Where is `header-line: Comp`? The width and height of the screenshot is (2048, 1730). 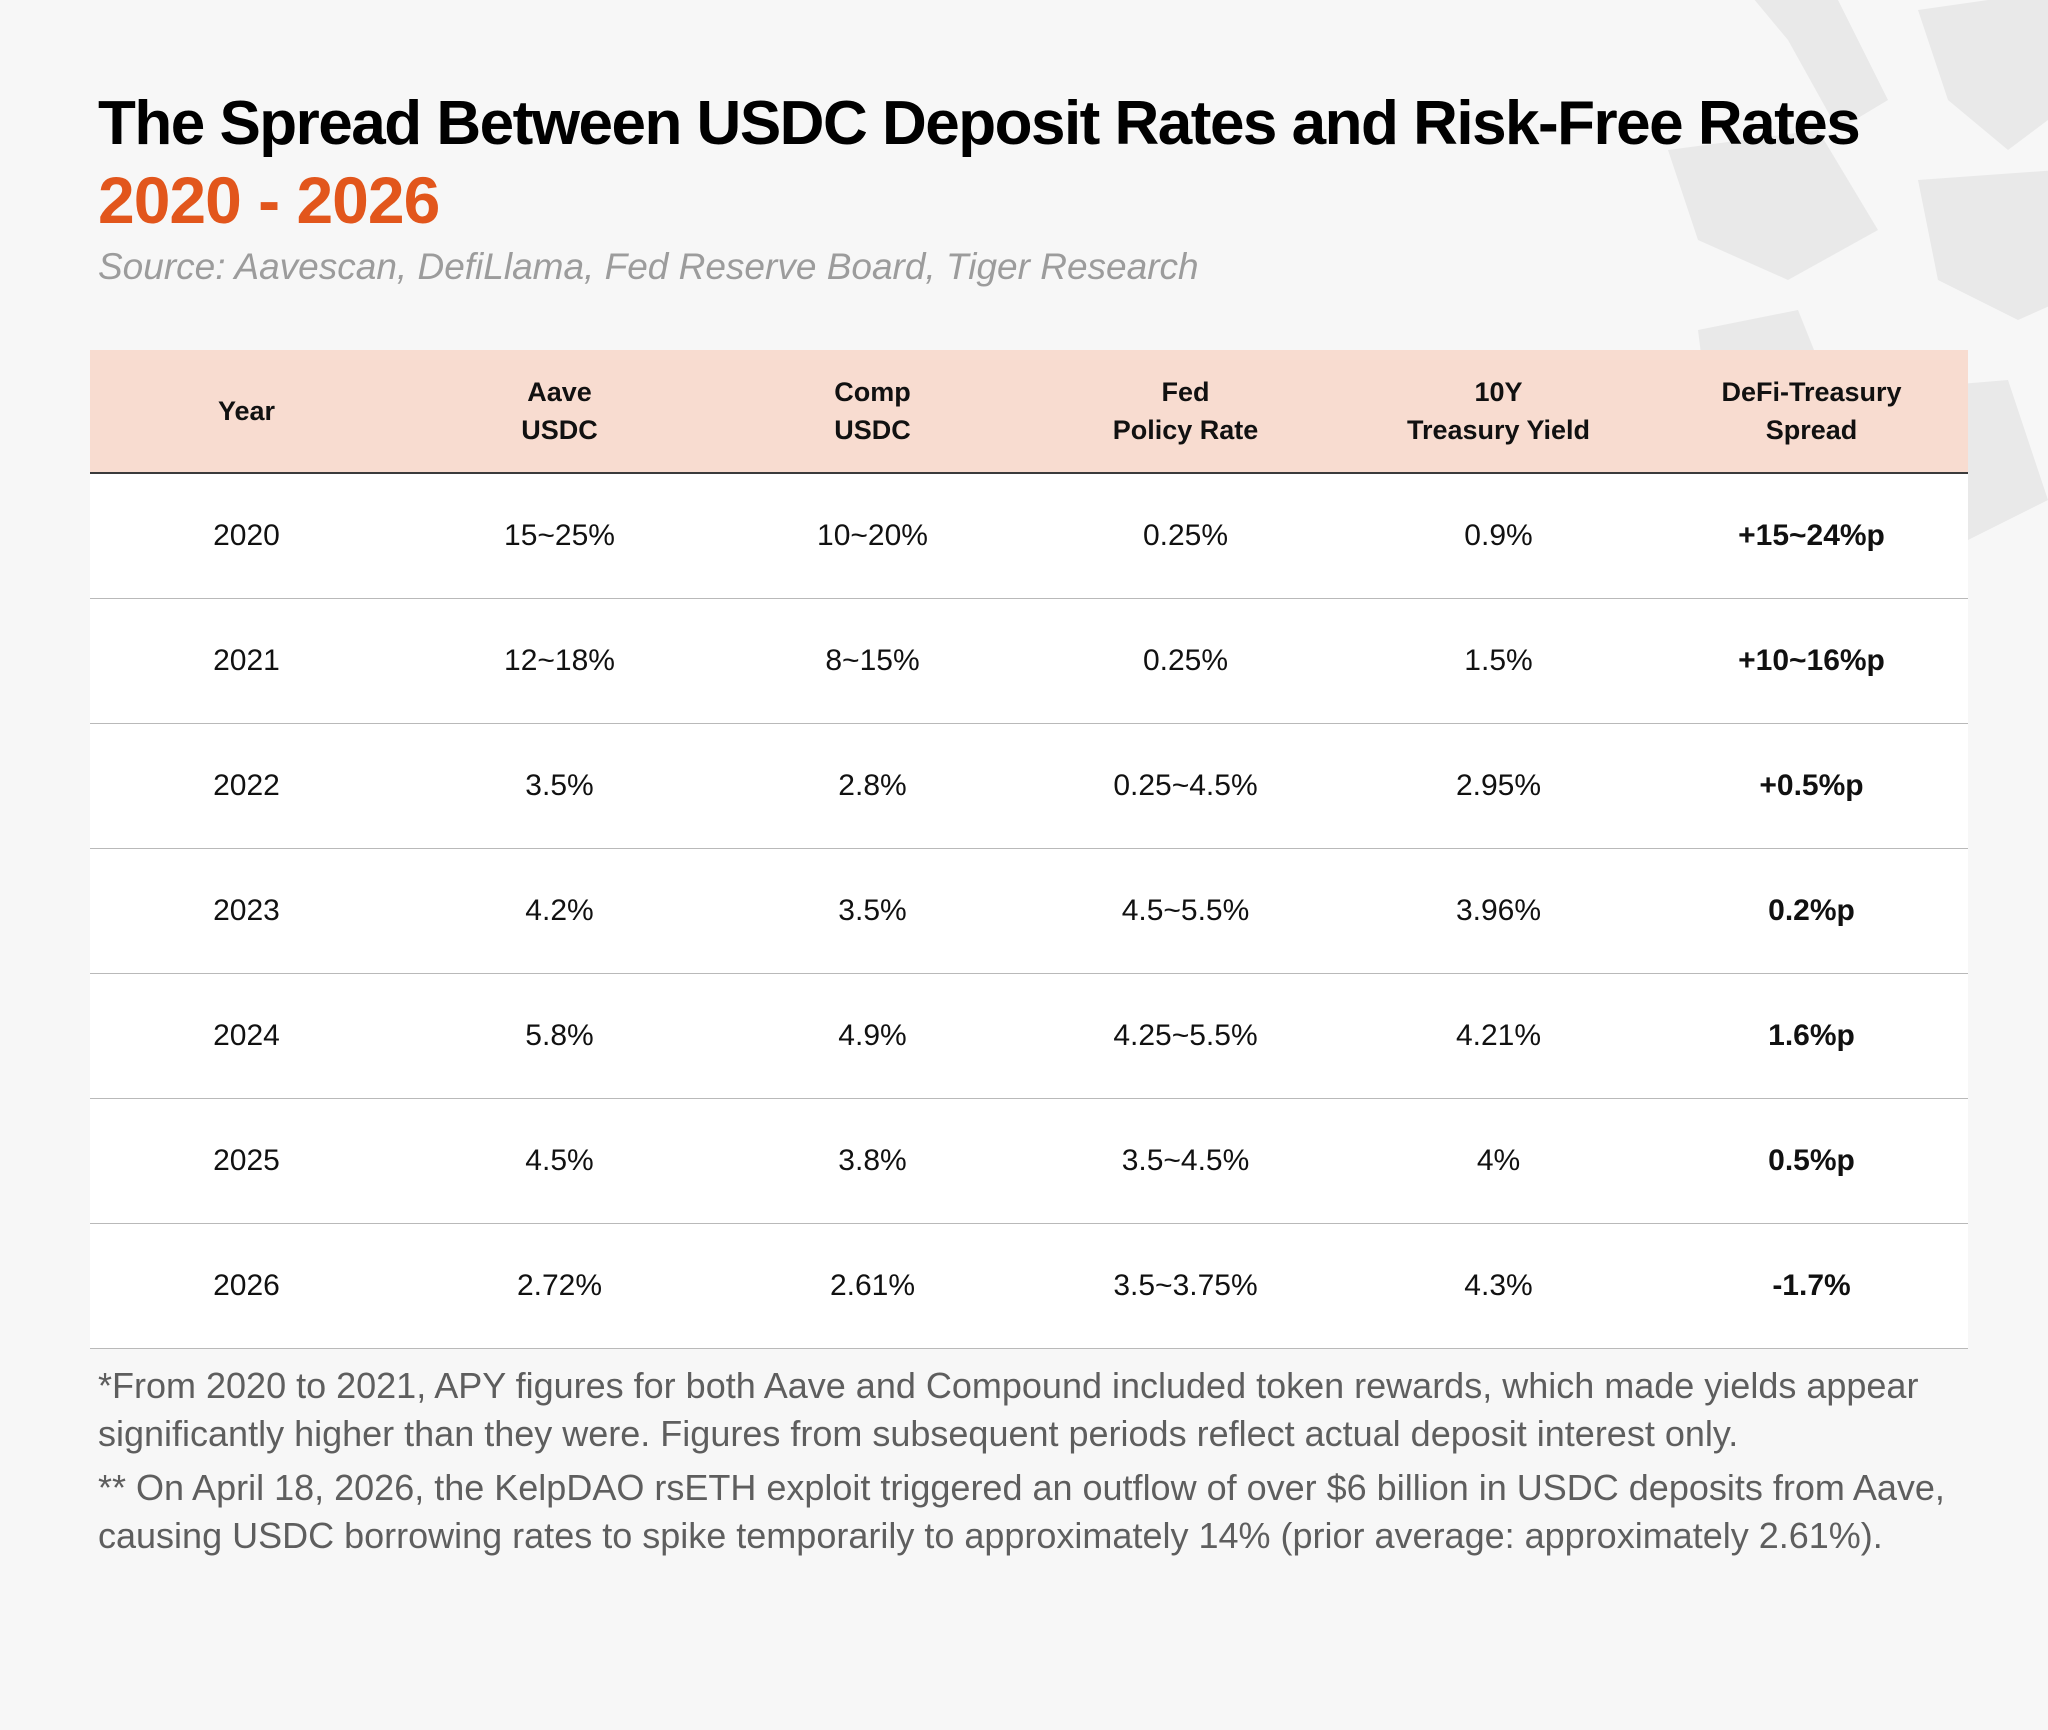 header-line: Comp is located at coordinates (872, 392).